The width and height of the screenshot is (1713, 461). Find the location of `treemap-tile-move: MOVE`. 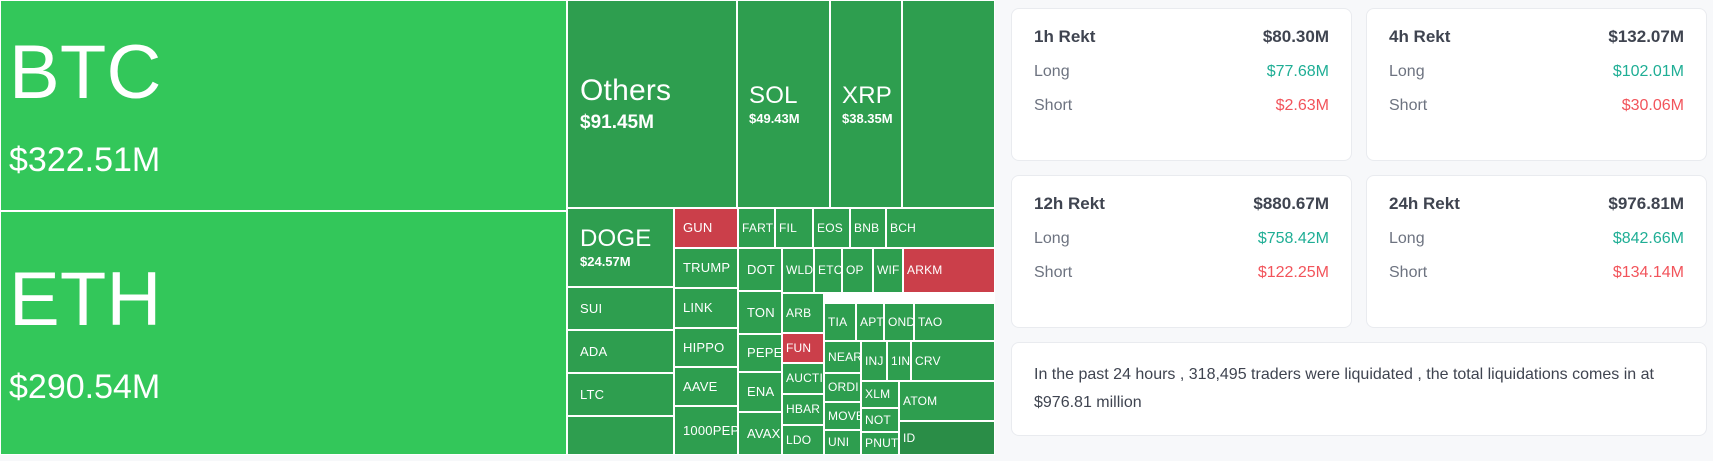

treemap-tile-move: MOVE is located at coordinates (842, 416).